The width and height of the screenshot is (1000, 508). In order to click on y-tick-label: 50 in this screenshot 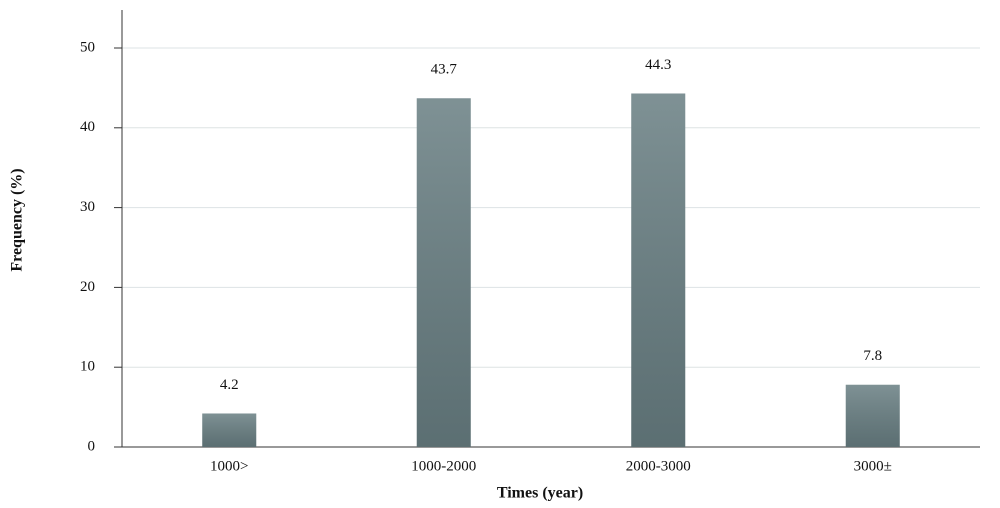, I will do `click(87, 47)`.